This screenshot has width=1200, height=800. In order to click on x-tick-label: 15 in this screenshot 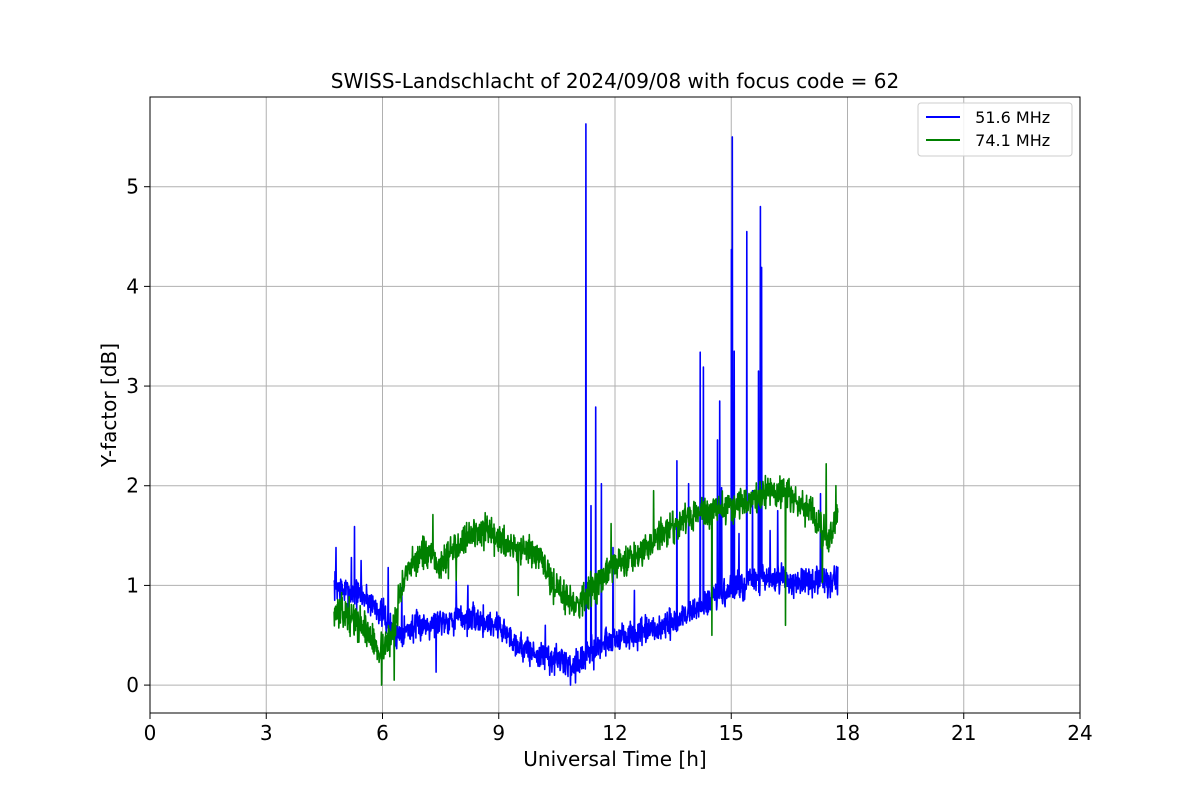, I will do `click(731, 733)`.